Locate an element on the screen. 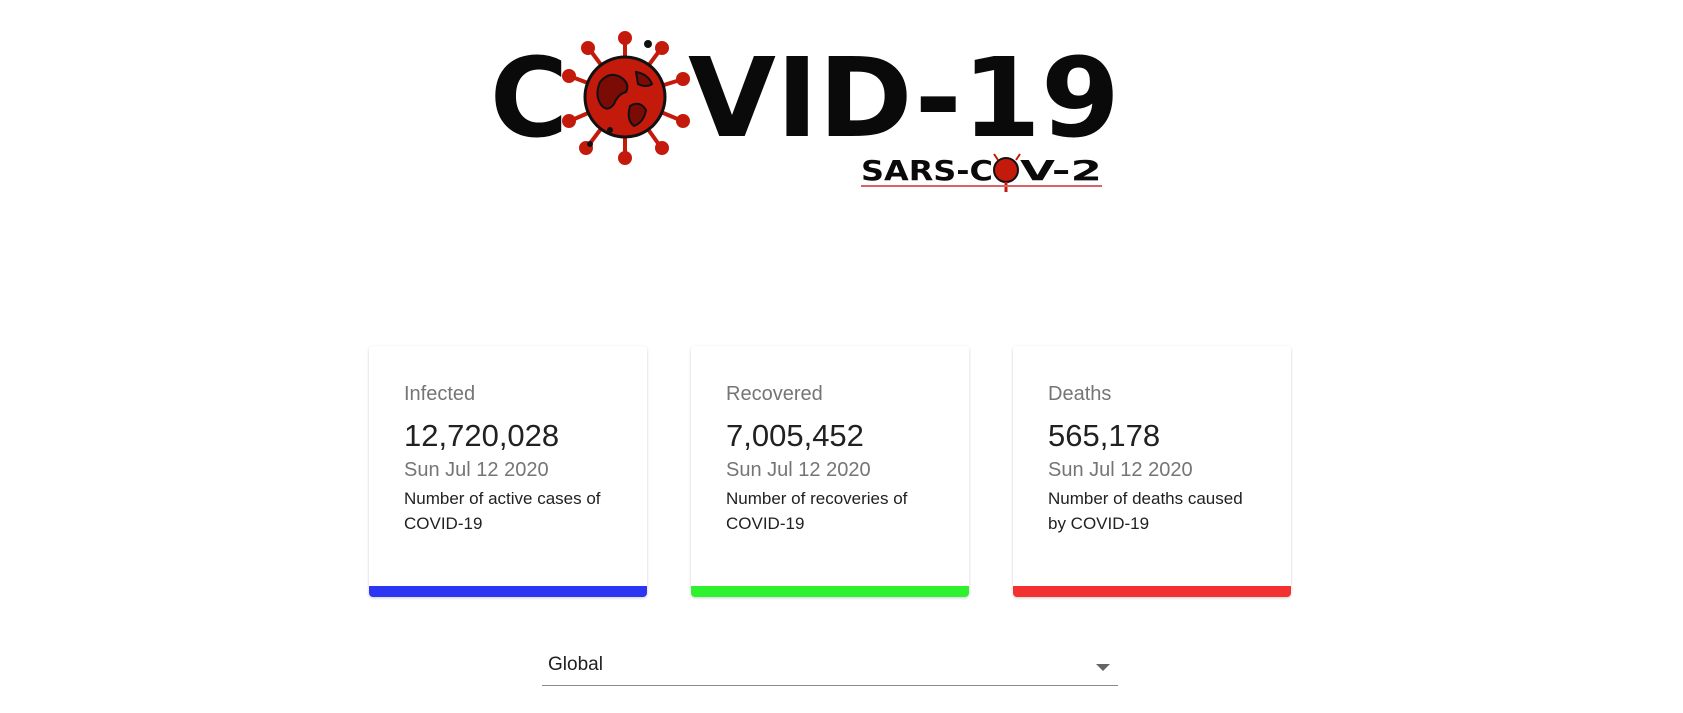  card-title: Infected is located at coordinates (440, 394).